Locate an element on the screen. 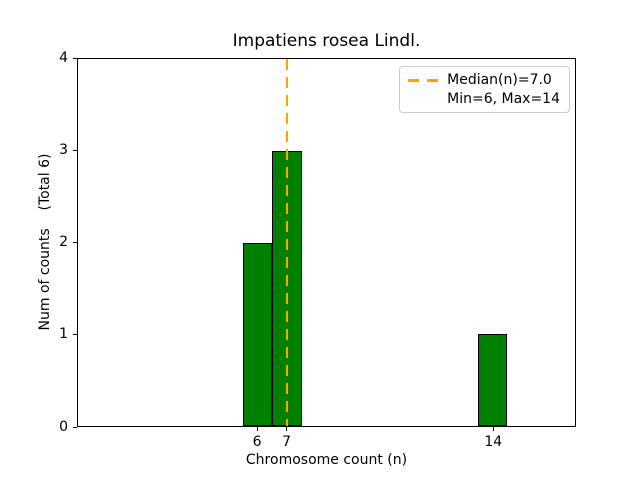 The height and width of the screenshot is (480, 640). x-tick-label-7: 7 is located at coordinates (287, 442).